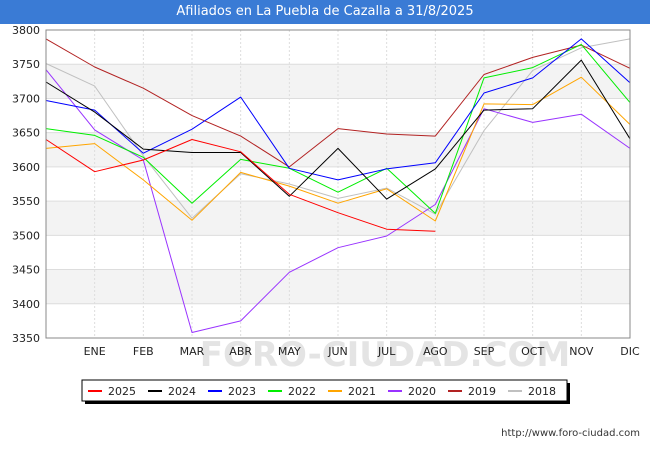 This screenshot has height=450, width=650. Describe the element at coordinates (482, 391) in the screenshot. I see `legend-label-2019: 2019` at that location.